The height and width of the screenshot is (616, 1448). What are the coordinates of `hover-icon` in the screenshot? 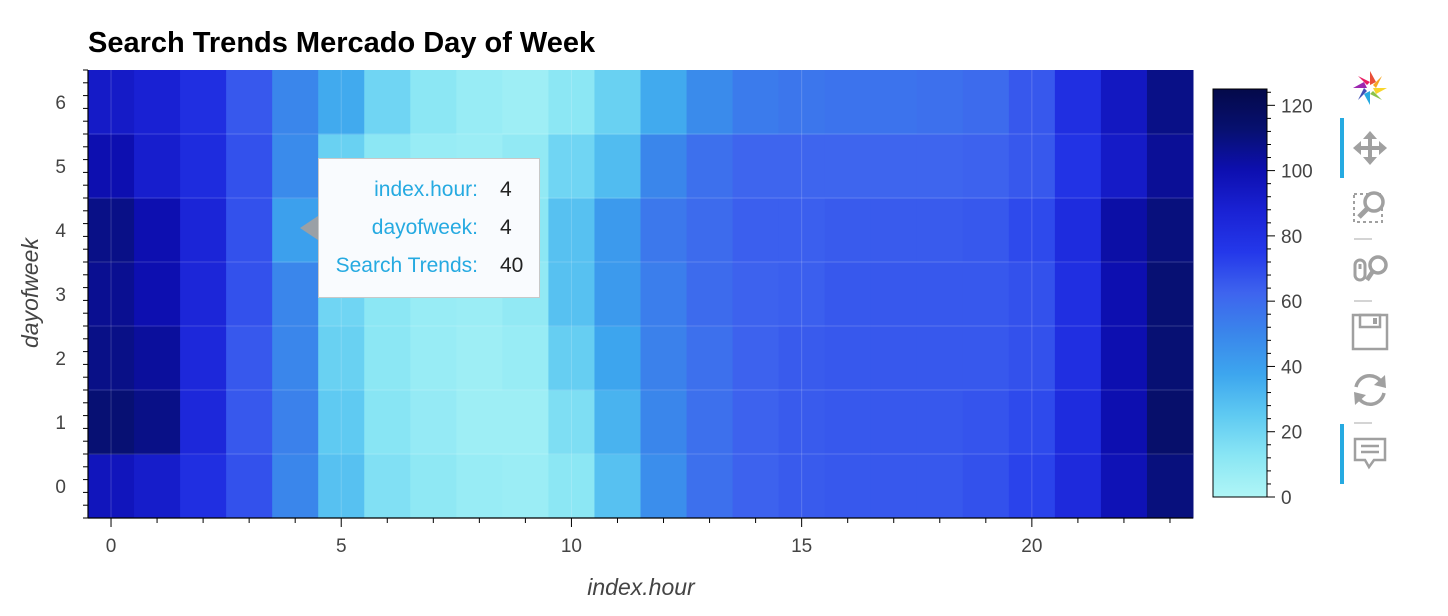 It's located at (1370, 454).